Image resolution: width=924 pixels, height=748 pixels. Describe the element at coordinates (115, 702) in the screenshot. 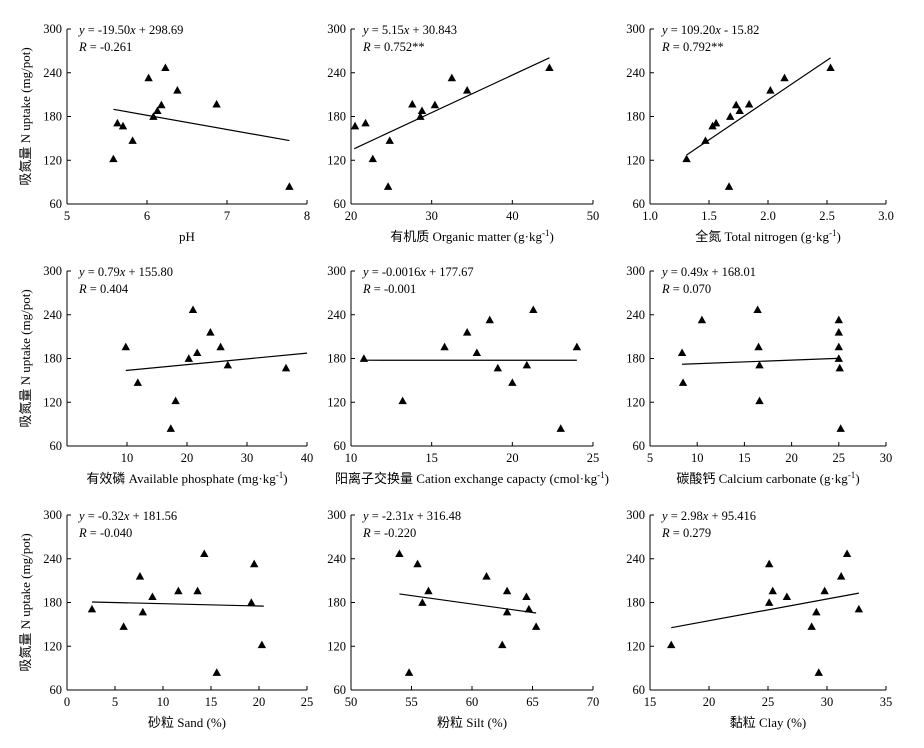

I see `x-tick-label: 5` at that location.